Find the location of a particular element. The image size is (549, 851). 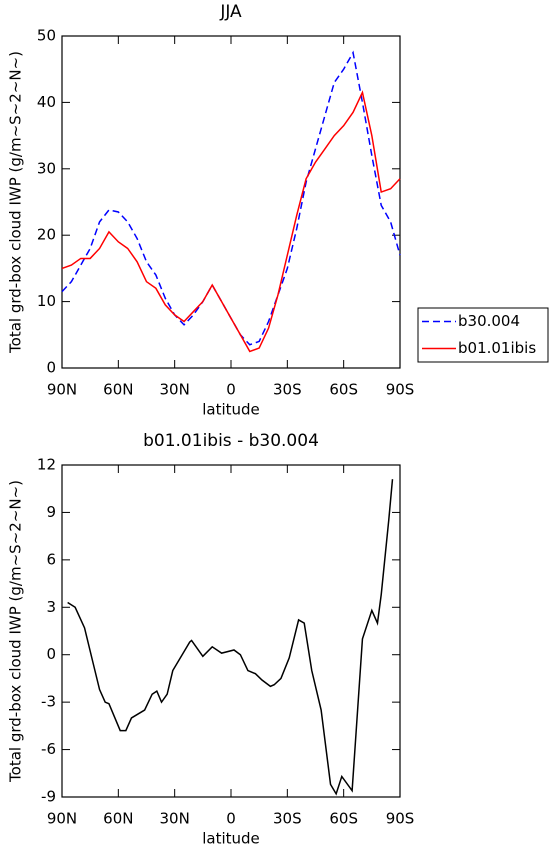

y-tick-label: -9 is located at coordinates (48, 797).